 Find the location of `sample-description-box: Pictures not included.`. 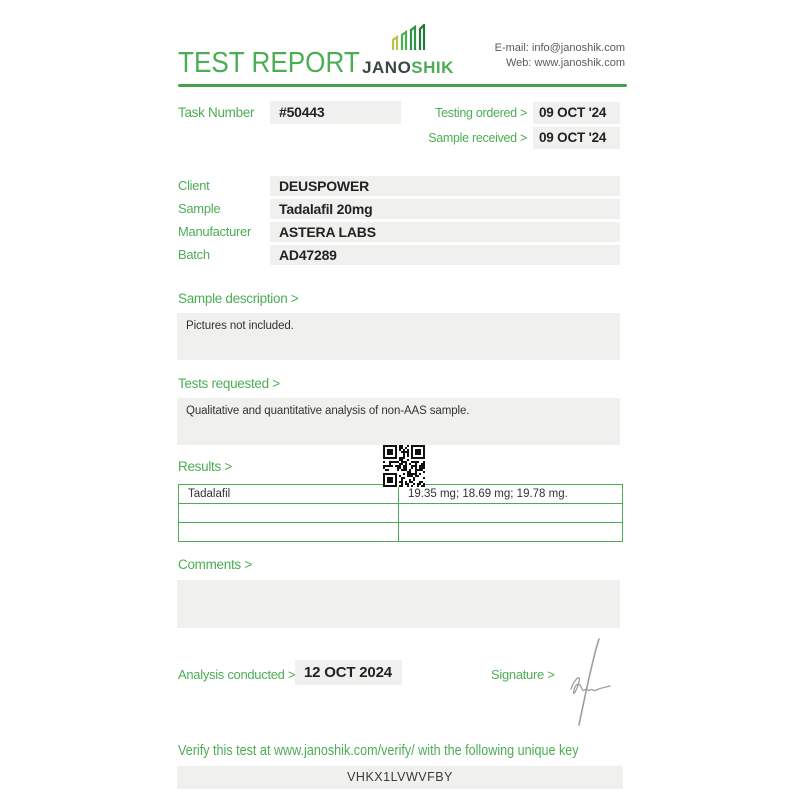

sample-description-box: Pictures not included. is located at coordinates (398, 336).